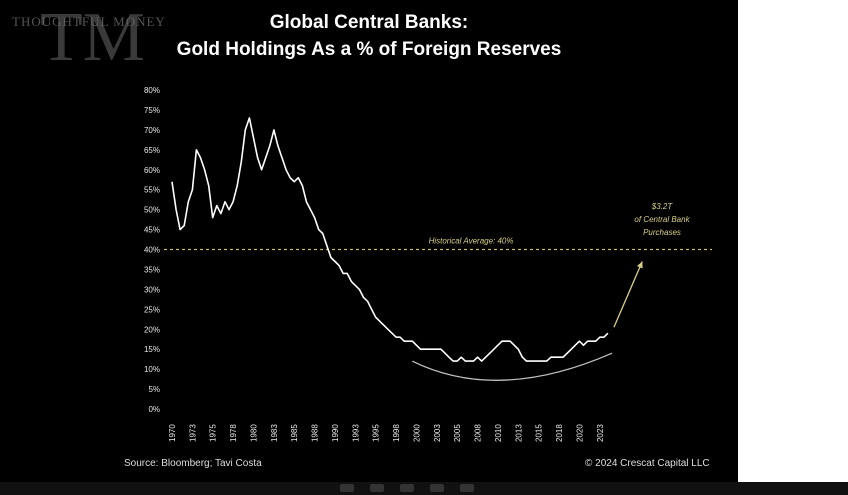  I want to click on reference-line-label: Historical Average: 40%, so click(471, 241).